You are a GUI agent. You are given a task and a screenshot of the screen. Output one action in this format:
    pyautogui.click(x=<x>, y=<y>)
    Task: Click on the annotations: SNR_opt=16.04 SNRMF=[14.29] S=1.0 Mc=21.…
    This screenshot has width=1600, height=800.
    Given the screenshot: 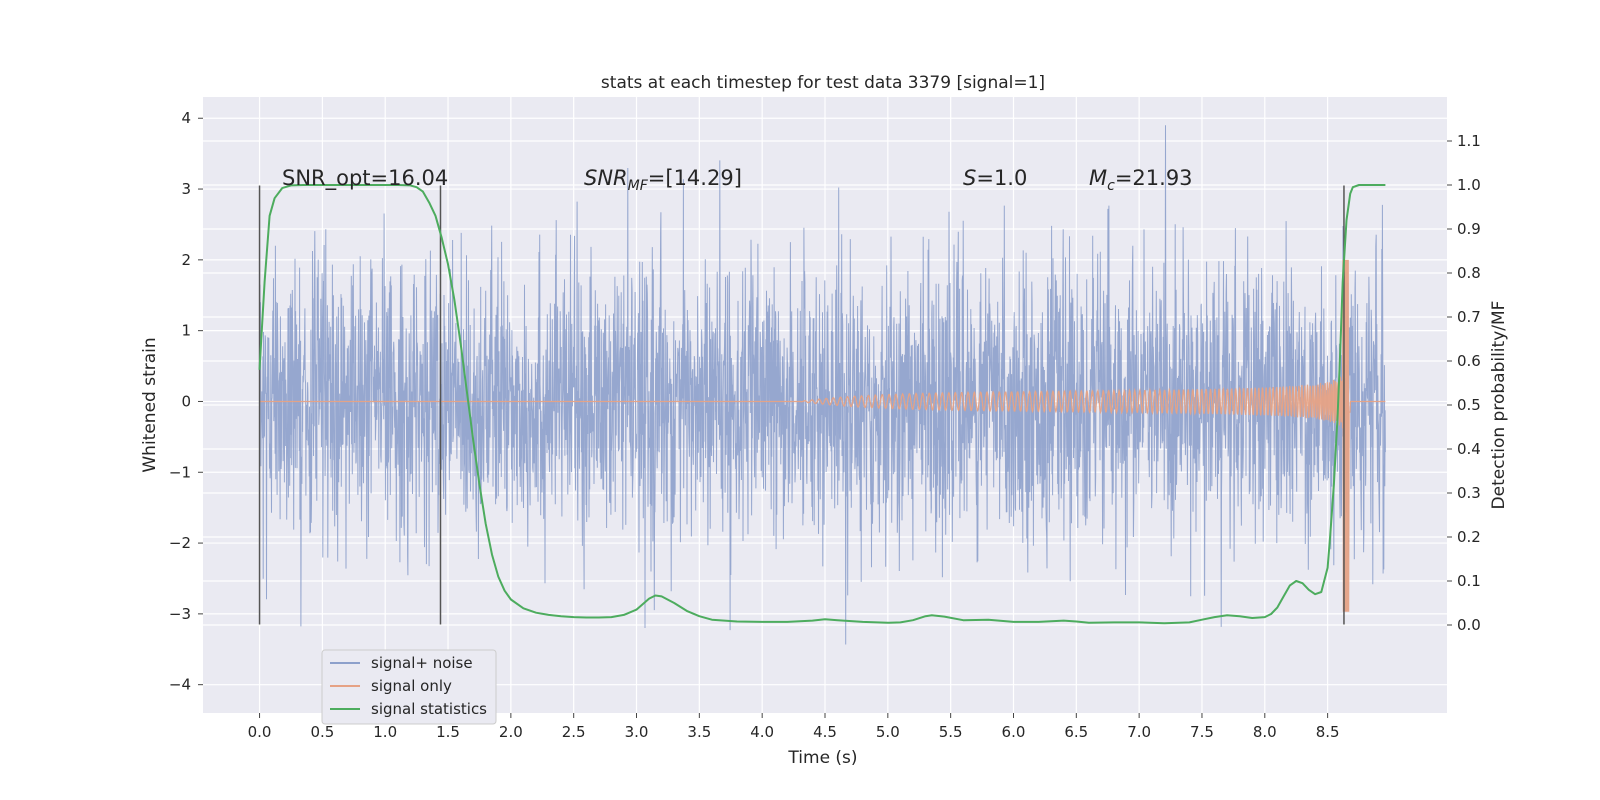 What is the action you would take?
    pyautogui.click(x=737, y=180)
    